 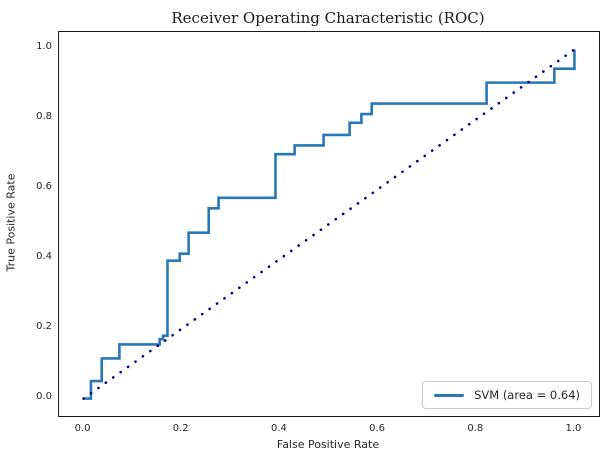 I want to click on y-tick-label: 0.8, so click(x=44, y=117).